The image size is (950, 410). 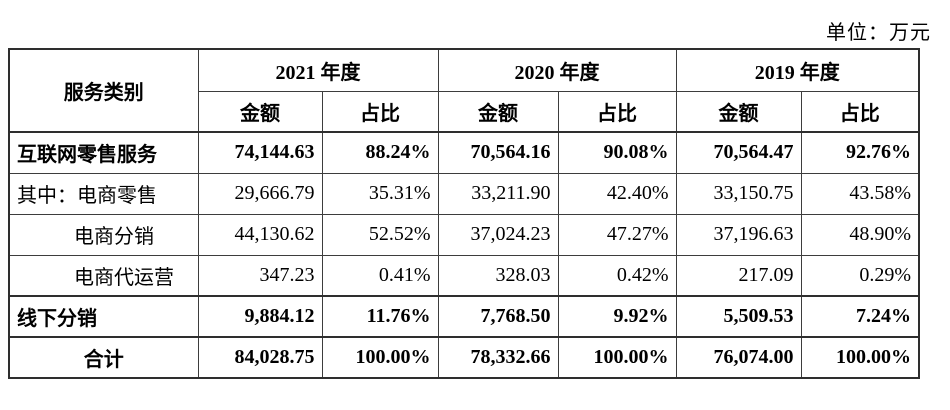 What do you see at coordinates (498, 111) in the screenshot?
I see `header-amount-2020: 金额` at bounding box center [498, 111].